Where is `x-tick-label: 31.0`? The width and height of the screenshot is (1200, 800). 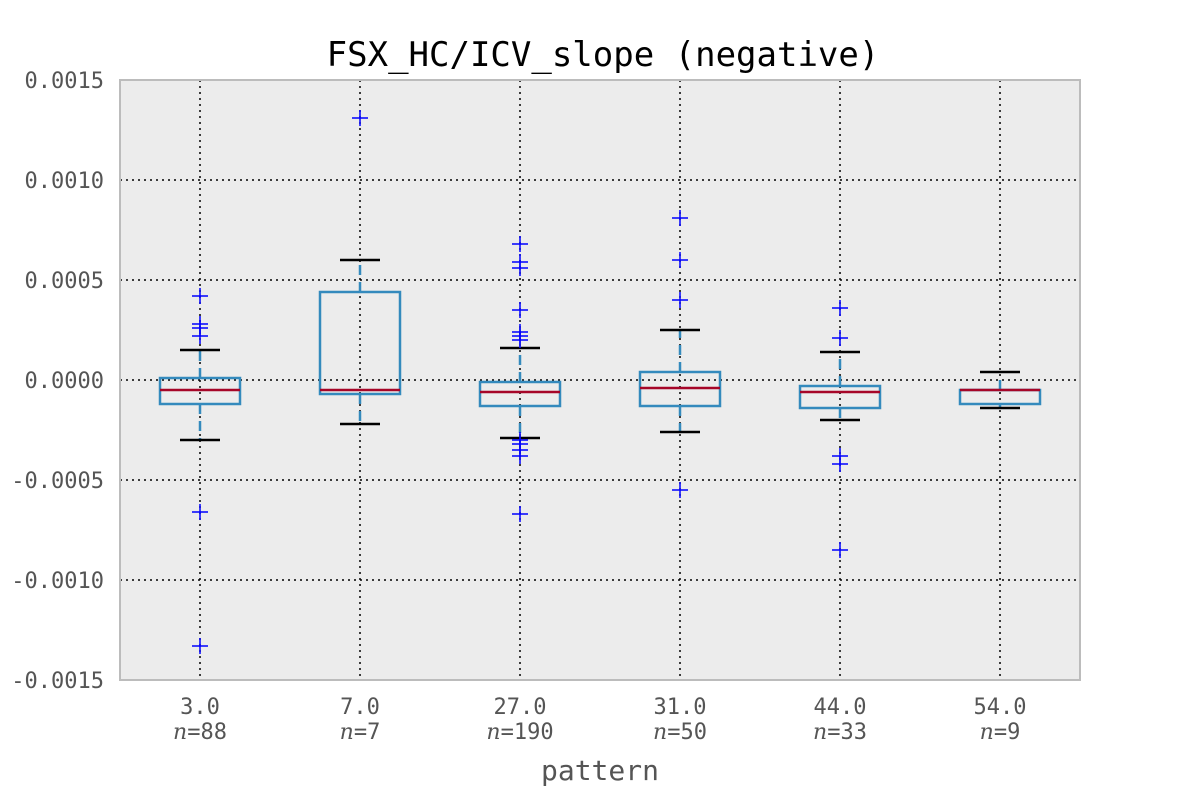 x-tick-label: 31.0 is located at coordinates (680, 707).